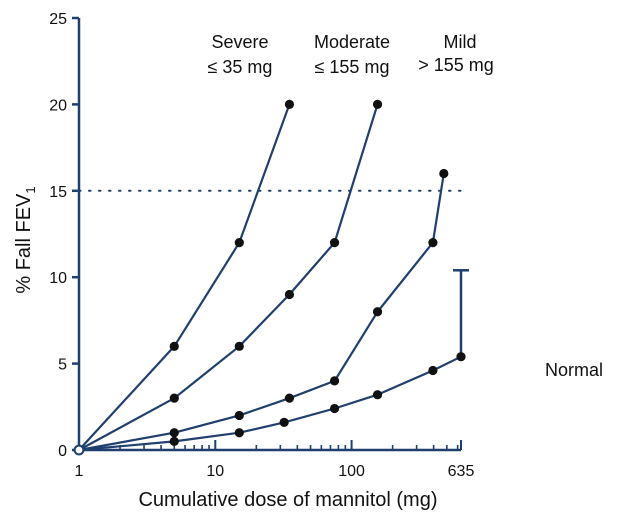 The image size is (620, 515). Describe the element at coordinates (240, 67) in the screenshot. I see `annotation-severe-line-1: ≤ 35 mg` at that location.